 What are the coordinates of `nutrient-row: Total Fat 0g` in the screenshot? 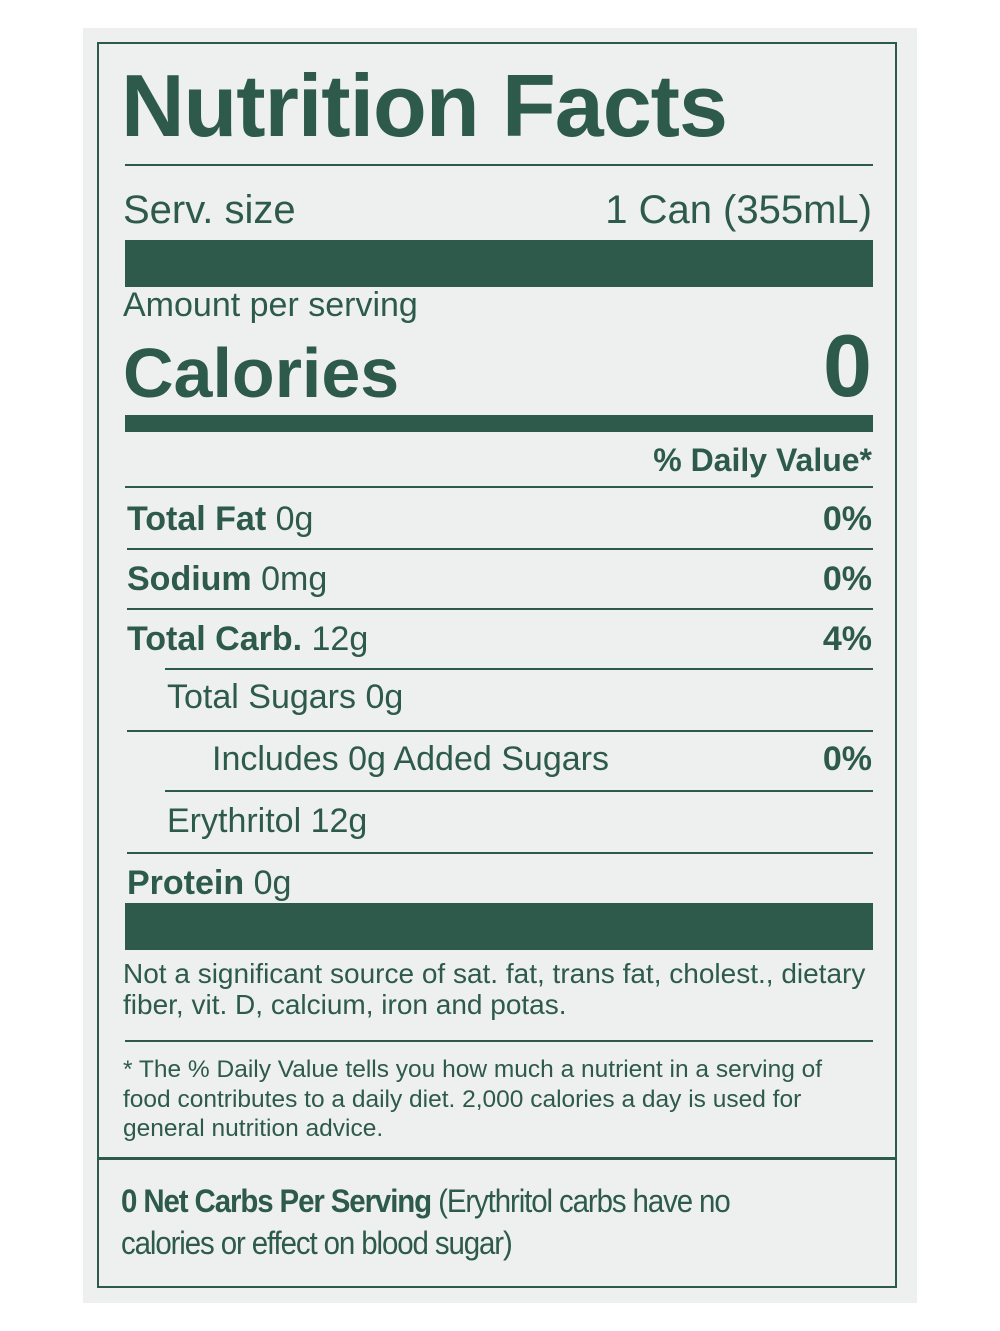 It's located at (220, 519).